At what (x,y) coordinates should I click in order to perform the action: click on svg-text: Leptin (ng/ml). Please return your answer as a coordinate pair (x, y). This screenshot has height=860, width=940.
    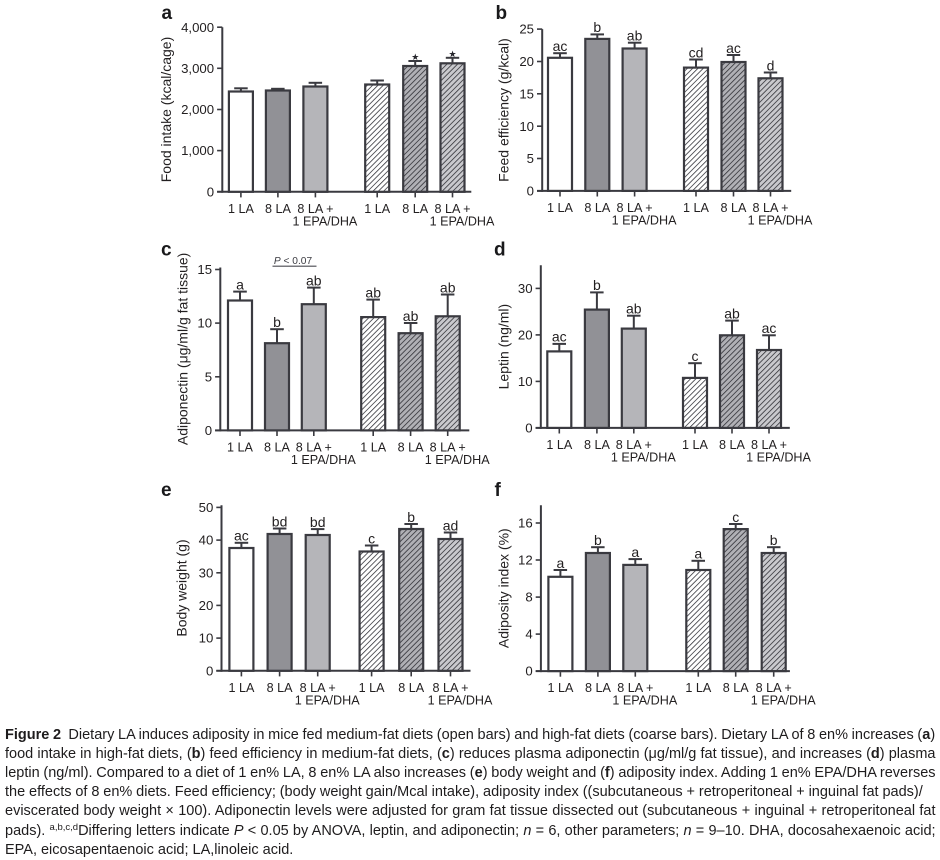
    Looking at the image, I should click on (504, 347).